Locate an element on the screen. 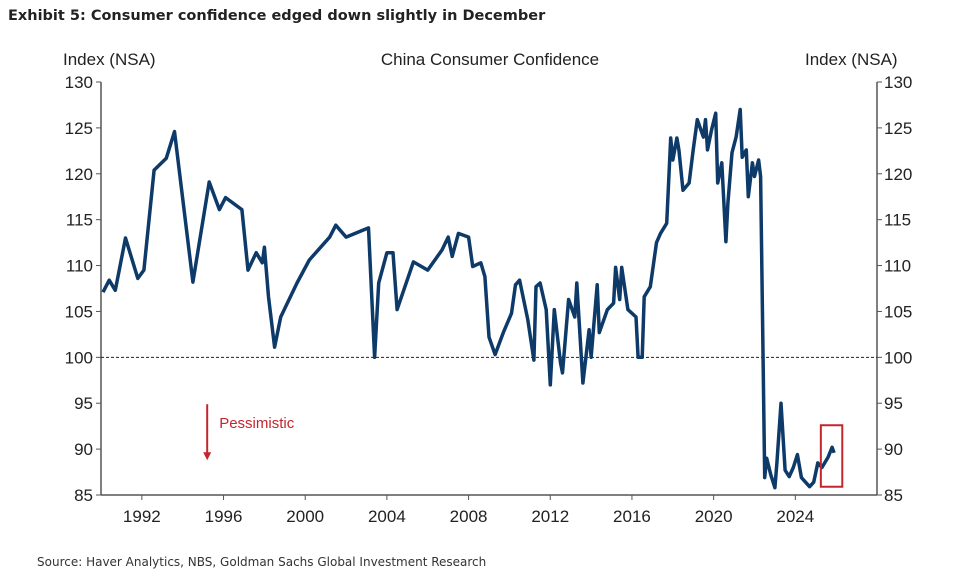 The width and height of the screenshot is (974, 581). x-tick-label: 2004 is located at coordinates (387, 516).